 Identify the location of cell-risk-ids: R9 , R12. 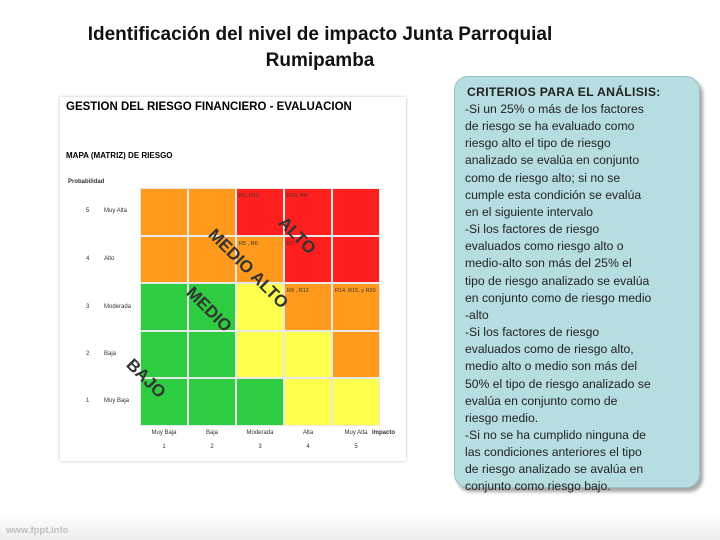
(298, 291).